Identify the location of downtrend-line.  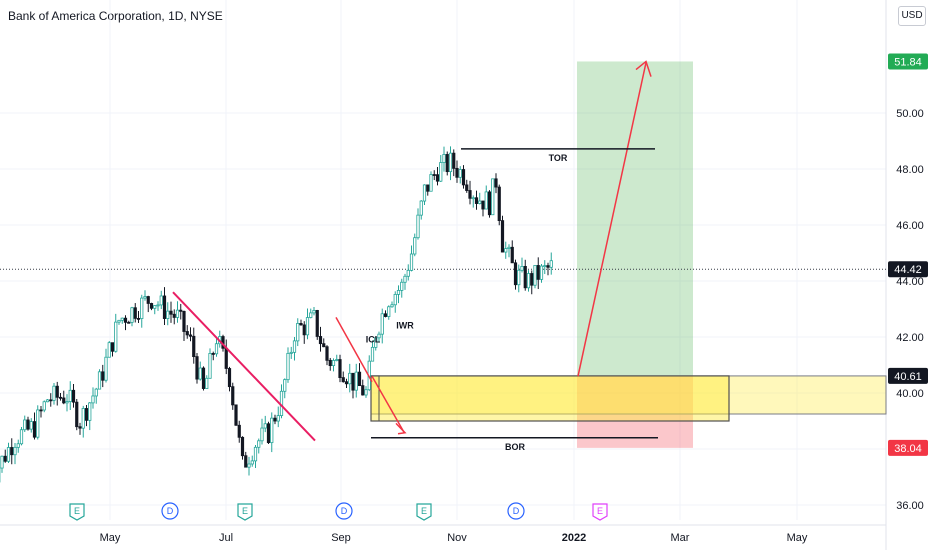
(244, 366).